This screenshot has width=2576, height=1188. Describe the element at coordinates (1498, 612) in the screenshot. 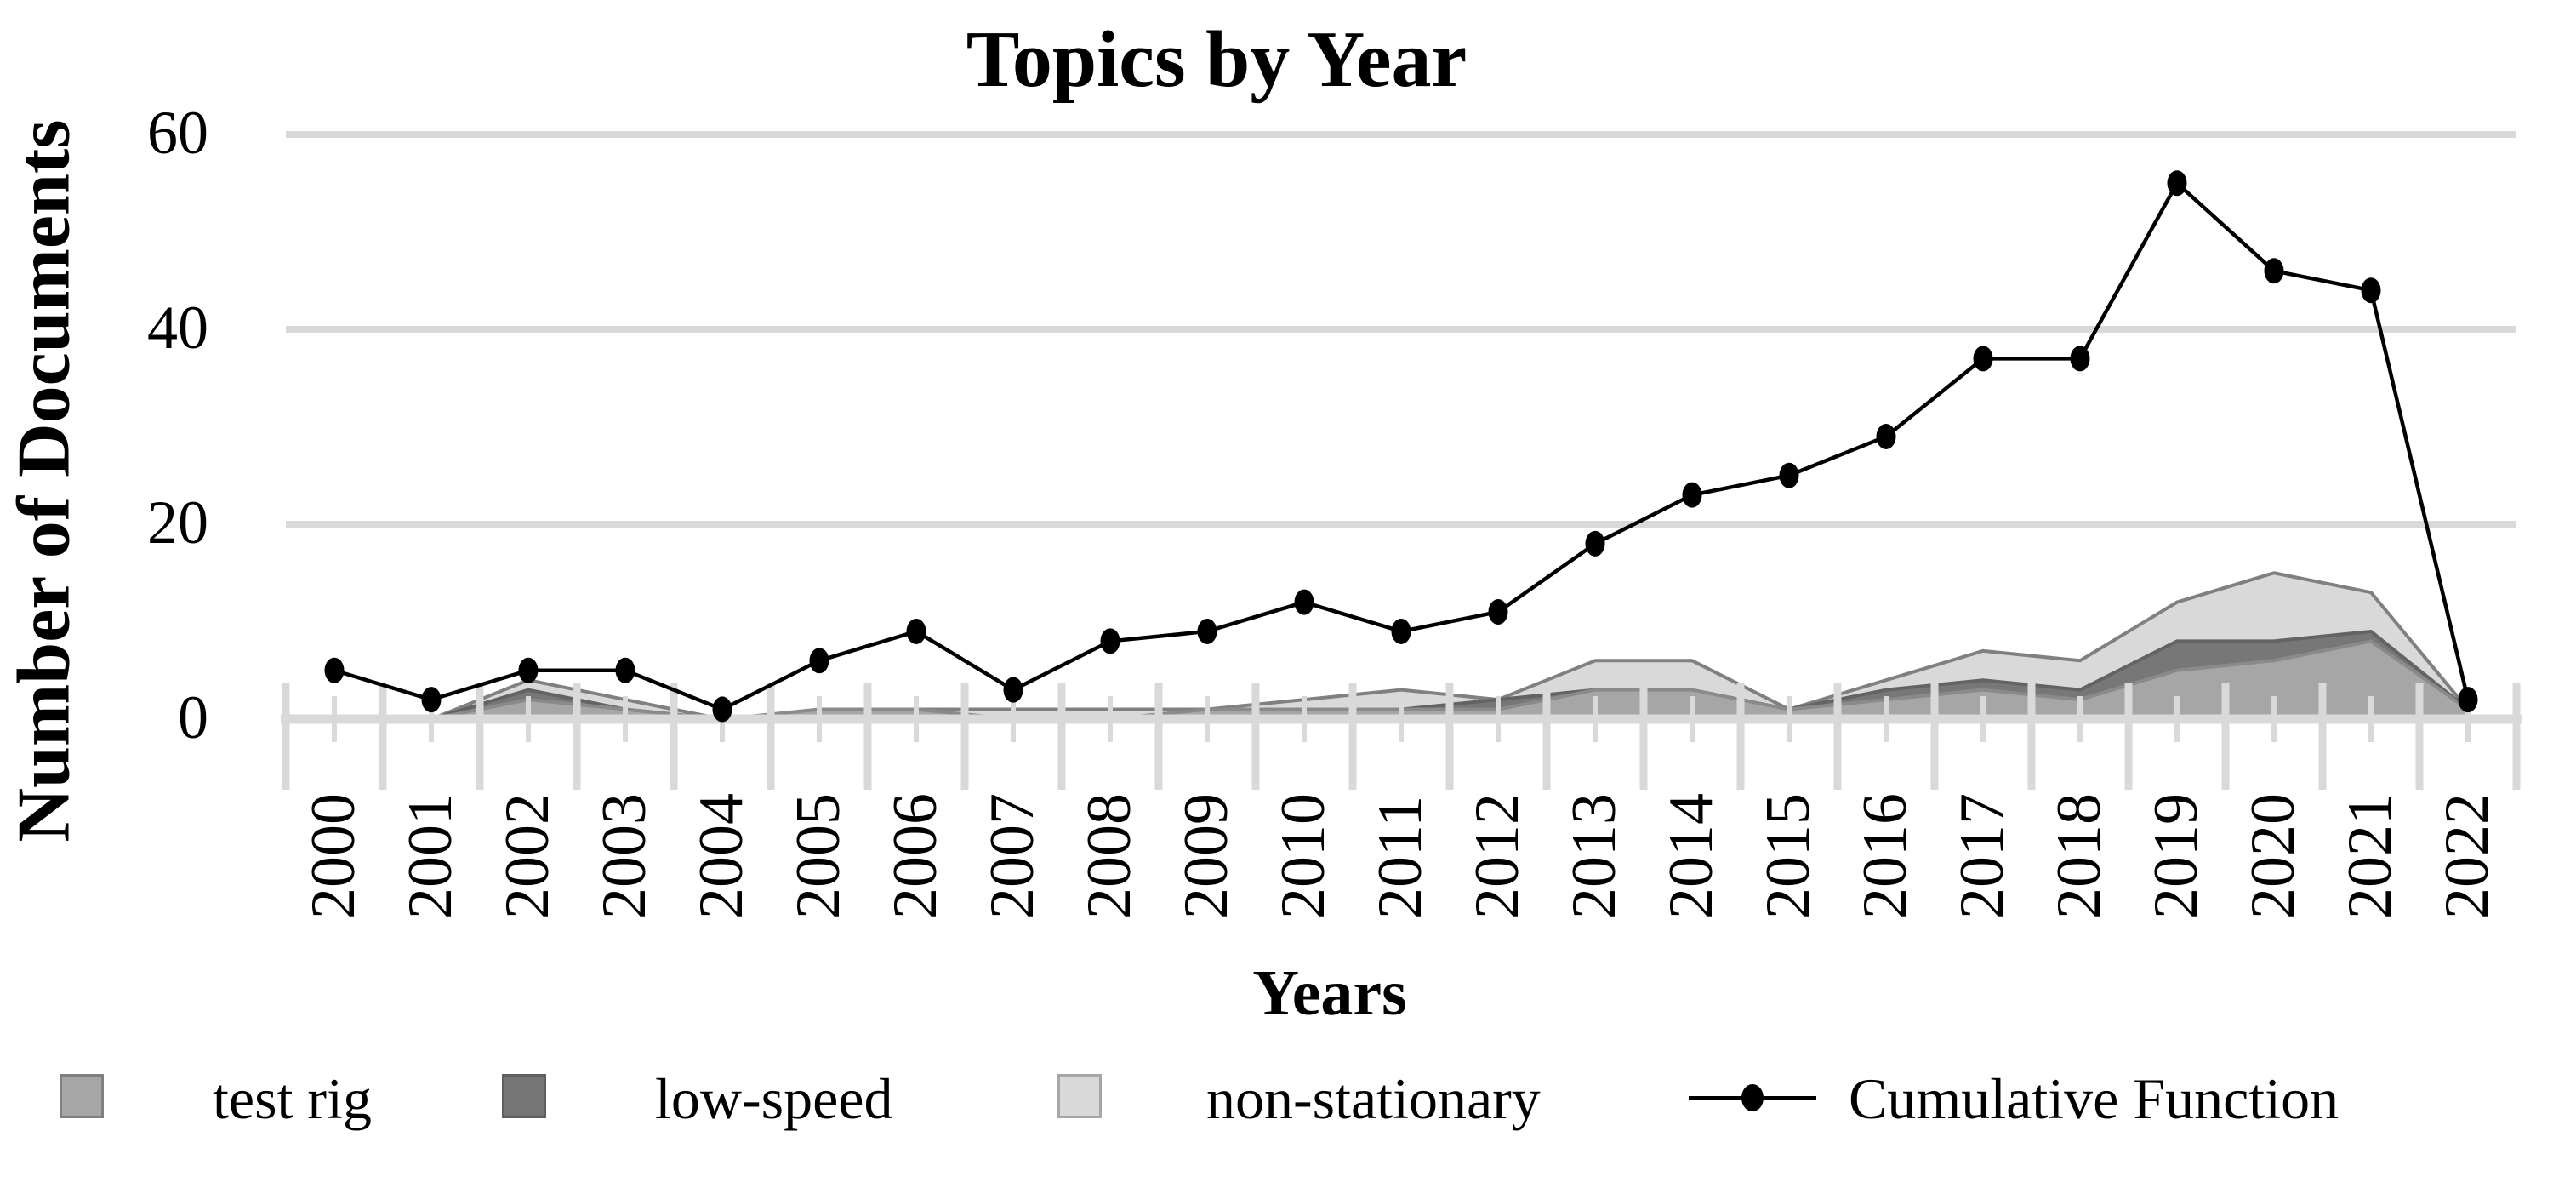

I see `cumulative-point-2012` at that location.